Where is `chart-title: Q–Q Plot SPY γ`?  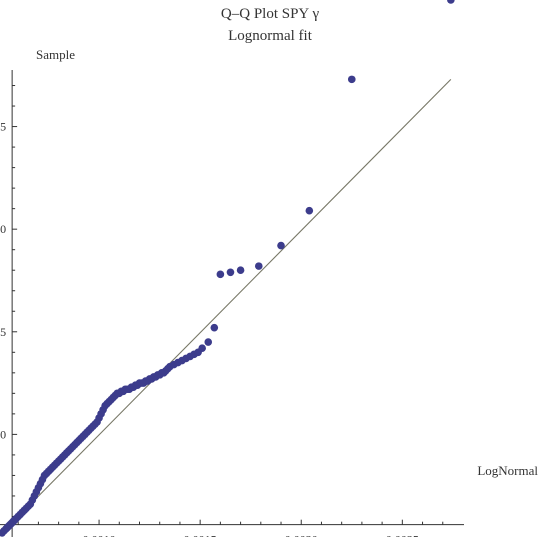
chart-title: Q–Q Plot SPY γ is located at coordinates (270, 14).